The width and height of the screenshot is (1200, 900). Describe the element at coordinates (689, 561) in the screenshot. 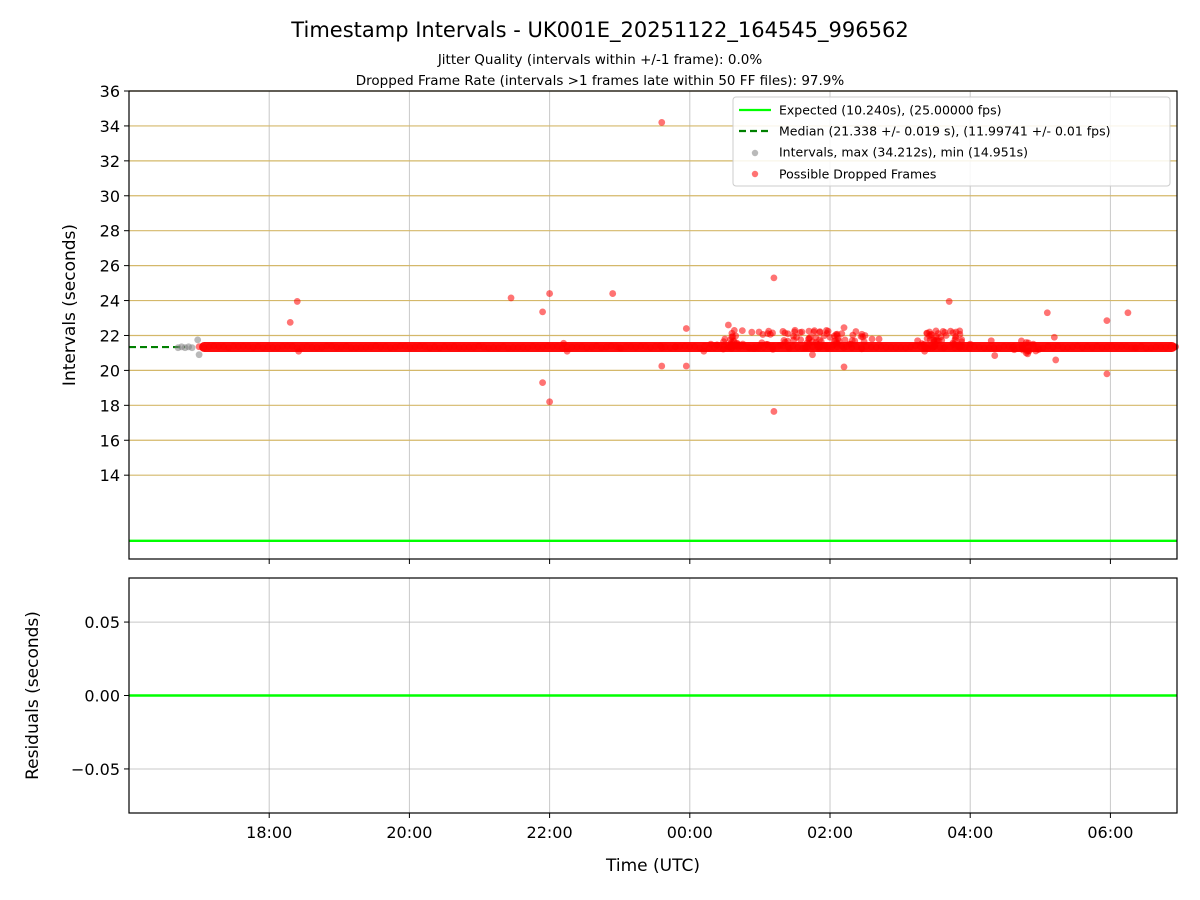

I see `intervals-x-ticks` at that location.